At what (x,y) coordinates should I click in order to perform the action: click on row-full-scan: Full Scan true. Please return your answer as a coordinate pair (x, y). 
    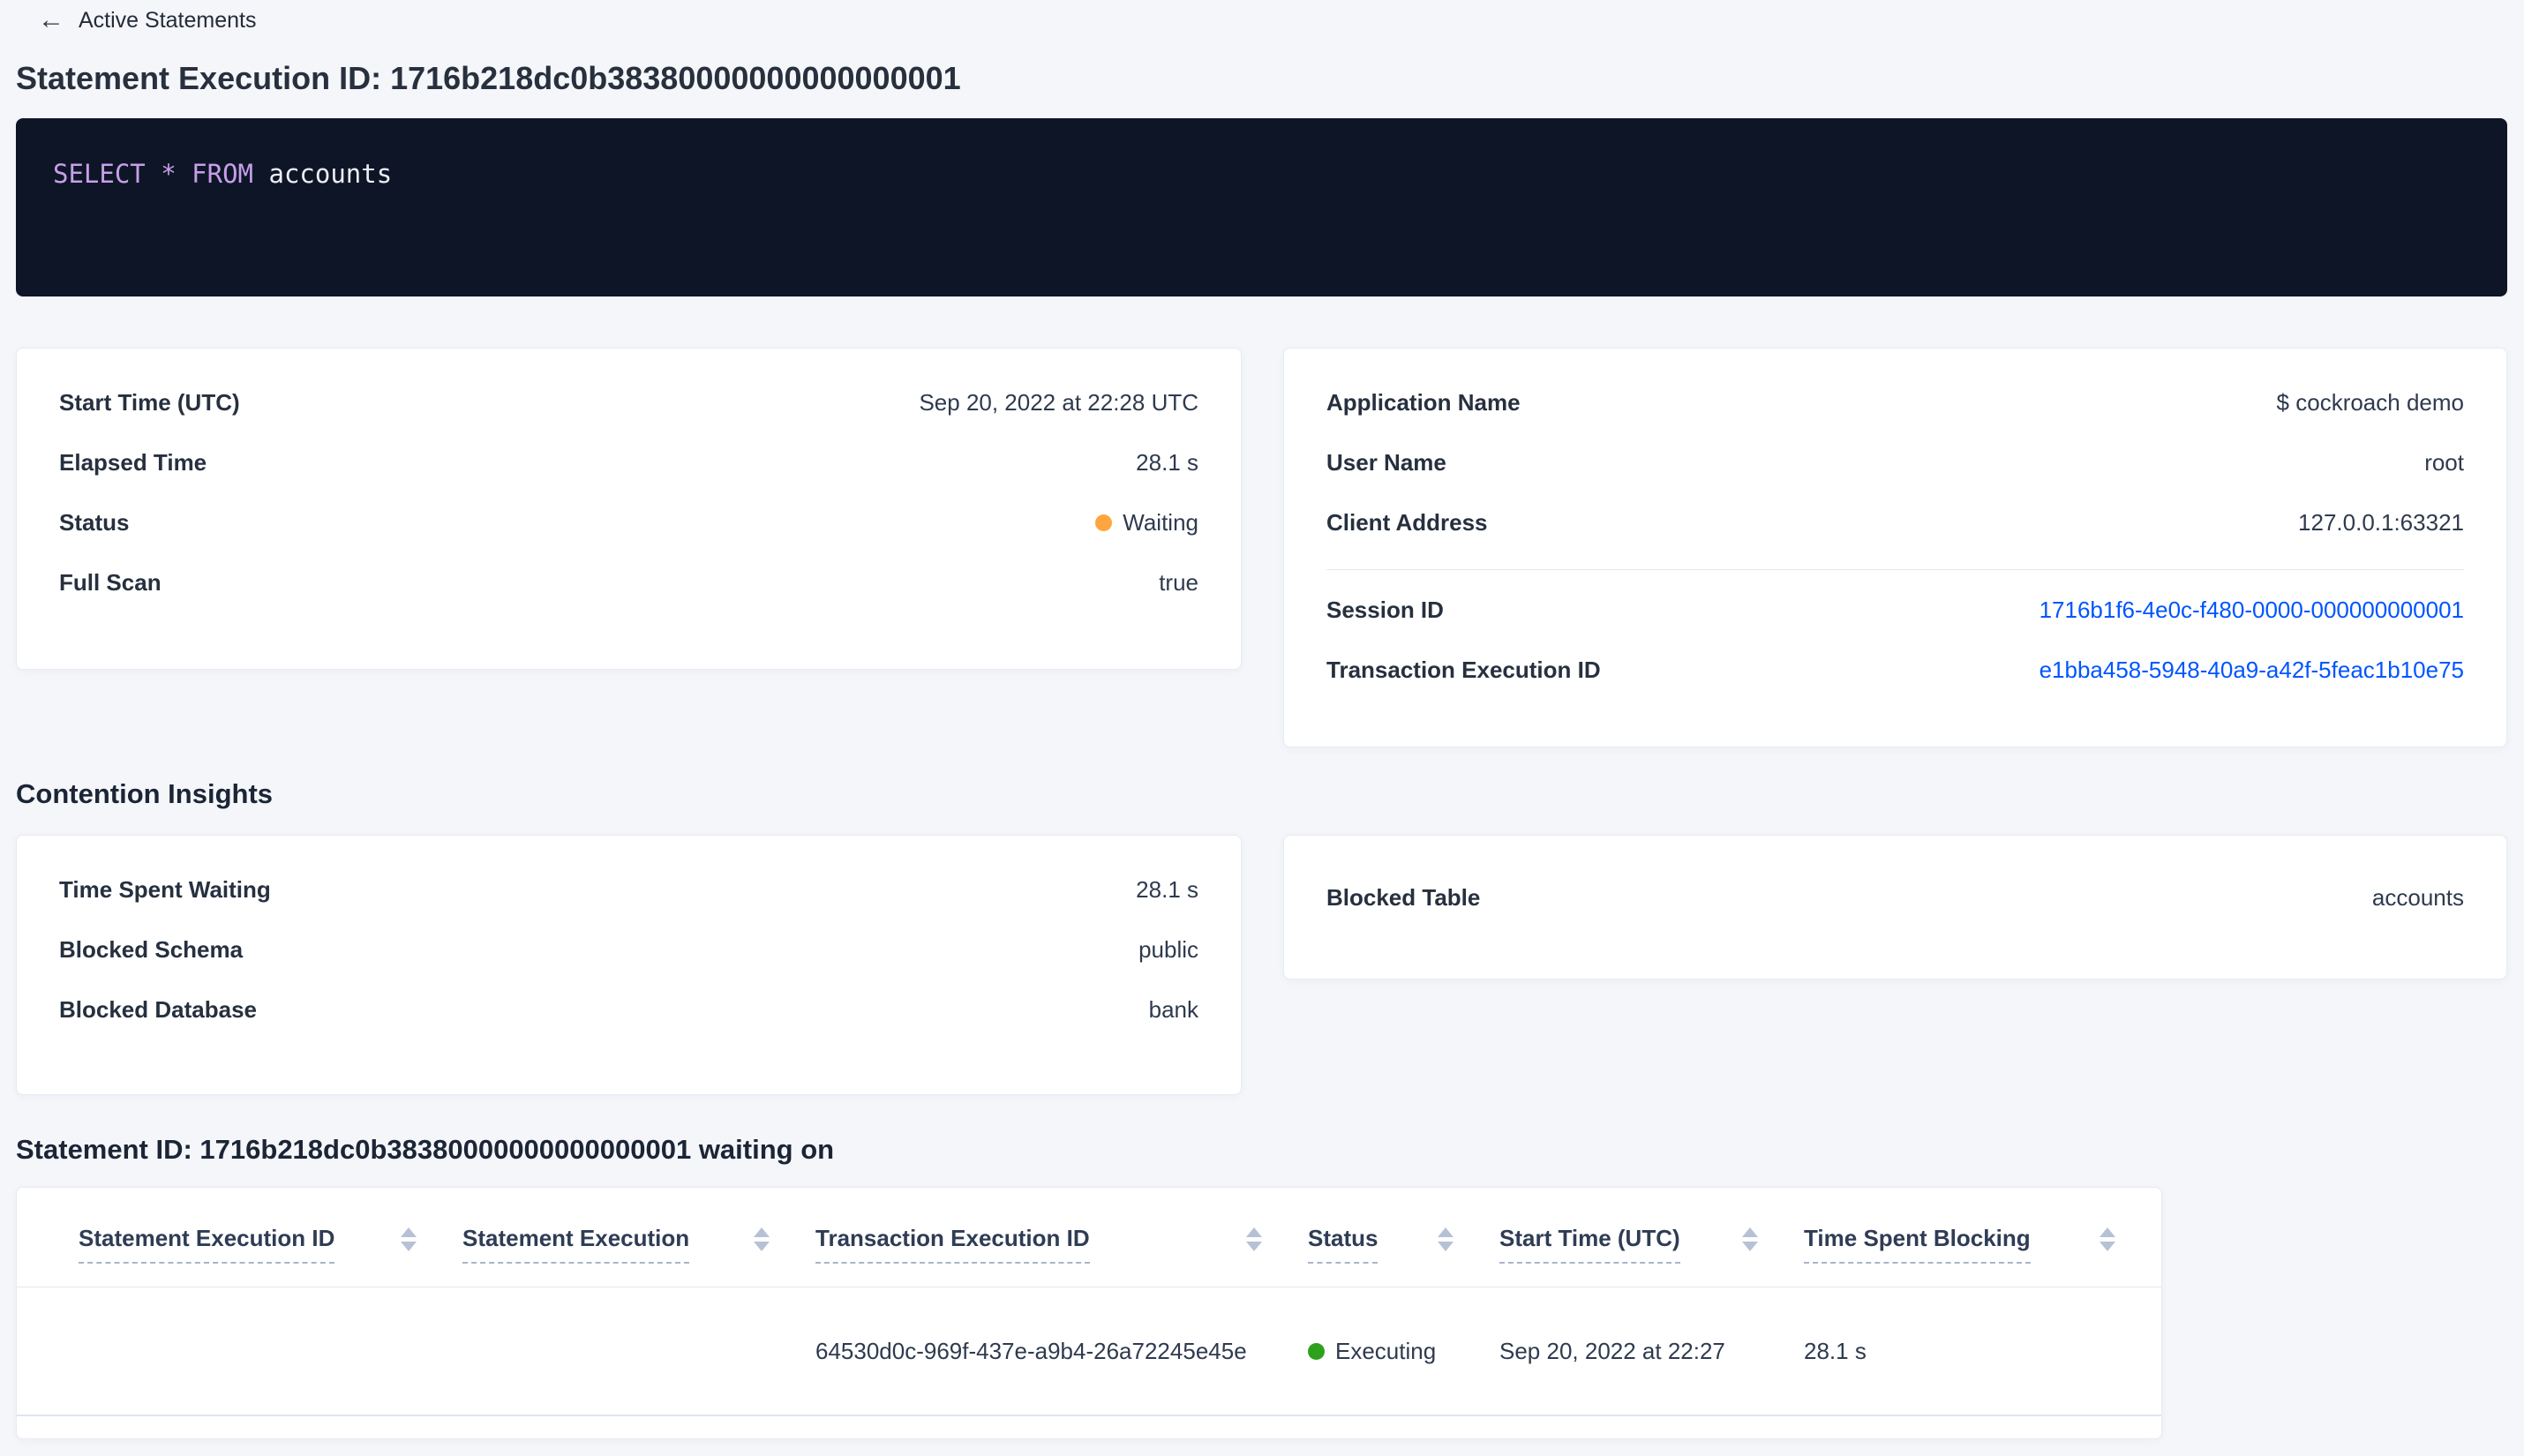
    Looking at the image, I should click on (628, 582).